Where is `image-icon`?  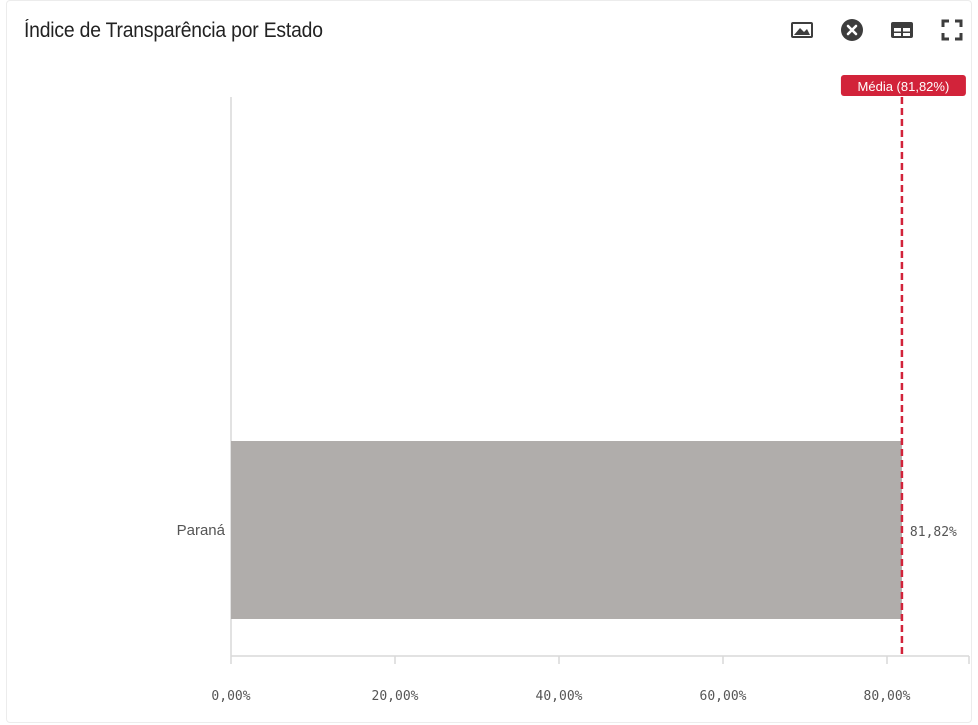 image-icon is located at coordinates (802, 30).